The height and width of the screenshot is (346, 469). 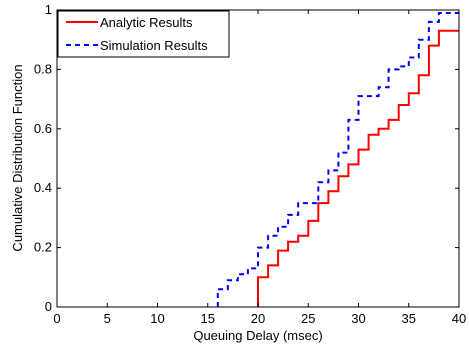 What do you see at coordinates (56, 318) in the screenshot?
I see `x-tick-label: 0` at bounding box center [56, 318].